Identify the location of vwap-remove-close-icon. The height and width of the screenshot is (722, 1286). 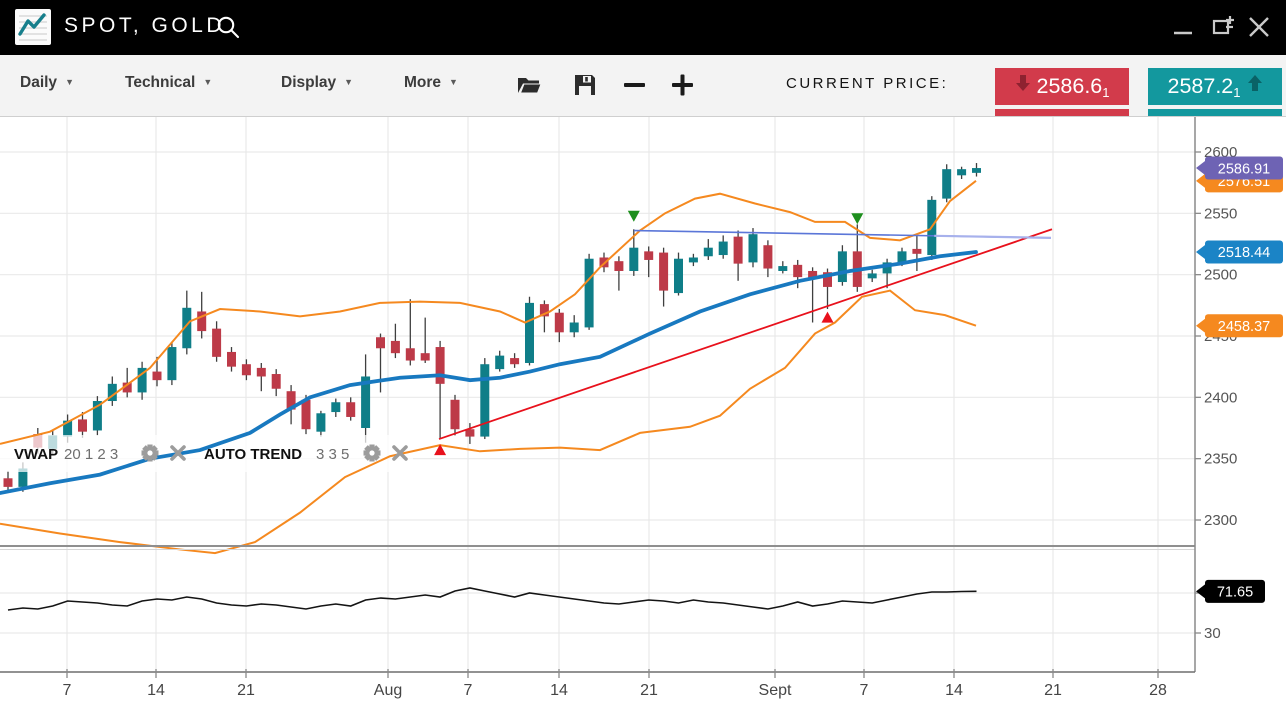
(178, 453).